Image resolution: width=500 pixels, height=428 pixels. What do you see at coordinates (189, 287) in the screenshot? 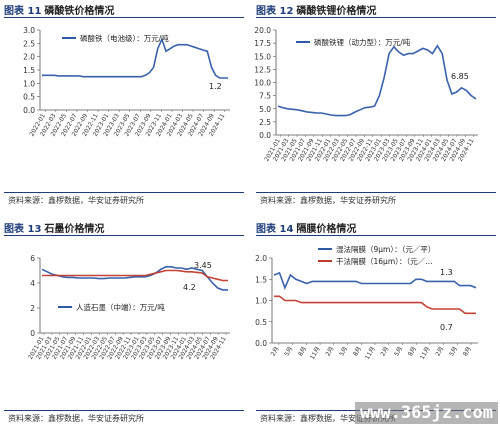
I see `data-annotation: 4.2` at bounding box center [189, 287].